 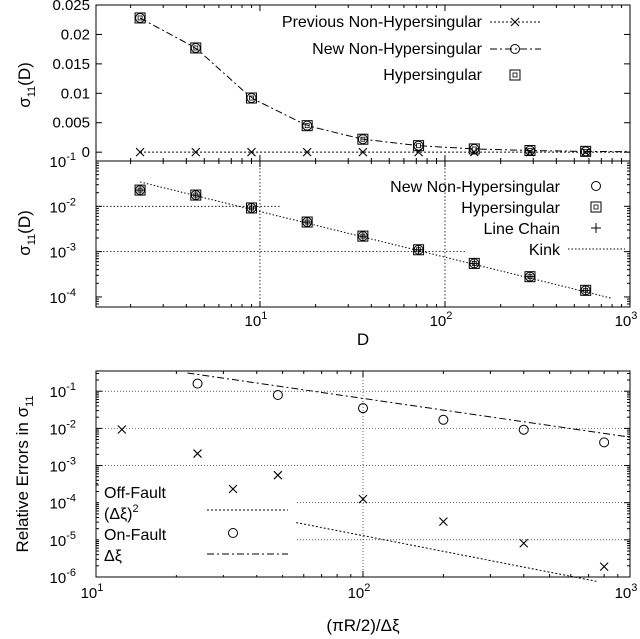 What do you see at coordinates (135, 493) in the screenshot?
I see `legend-label-off-fault: Off-Fault` at bounding box center [135, 493].